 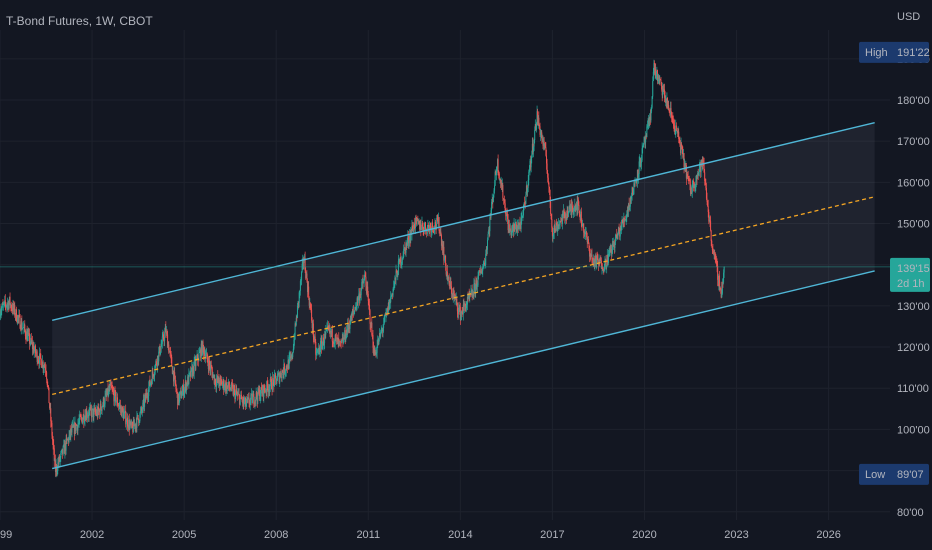 What do you see at coordinates (913, 53) in the screenshot?
I see `high-value: 191'22` at bounding box center [913, 53].